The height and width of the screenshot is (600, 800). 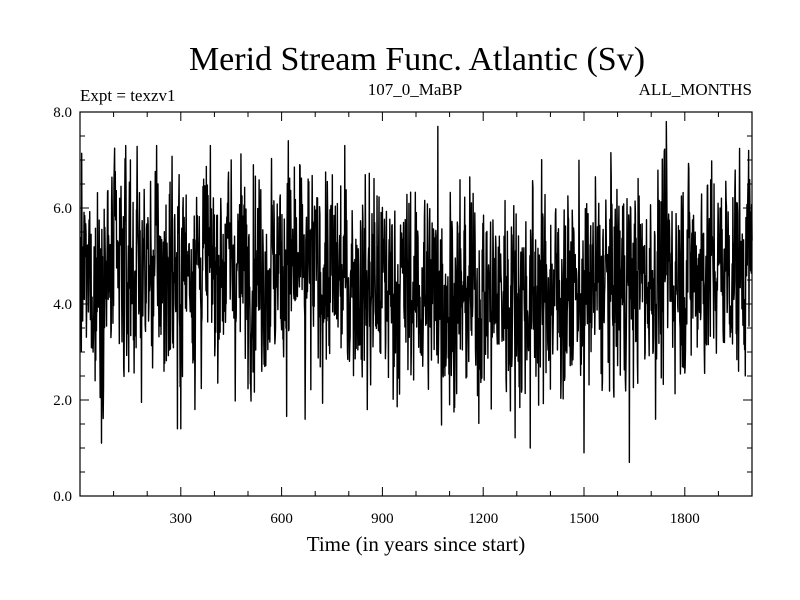 I want to click on y-tick-label: 8.0, so click(x=62, y=113).